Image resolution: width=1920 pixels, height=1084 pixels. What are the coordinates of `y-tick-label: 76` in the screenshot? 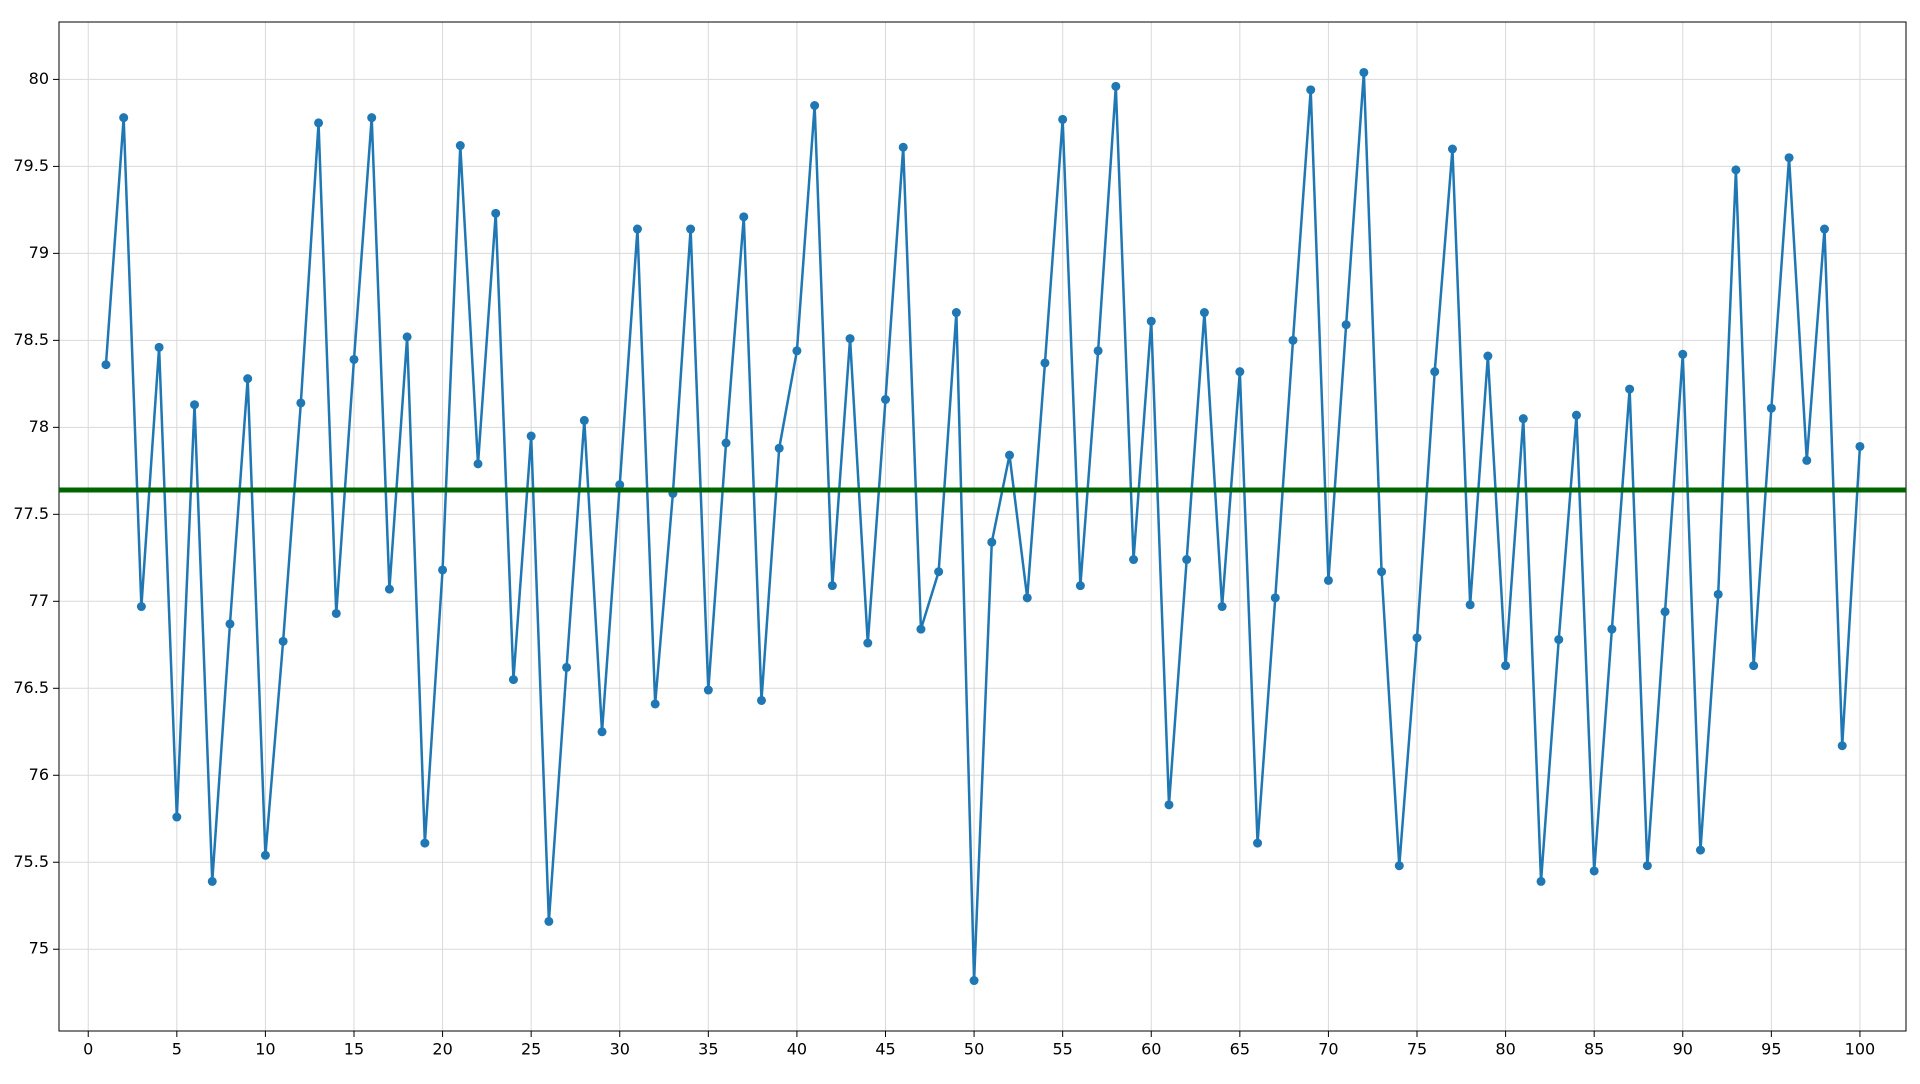 It's located at (39, 774).